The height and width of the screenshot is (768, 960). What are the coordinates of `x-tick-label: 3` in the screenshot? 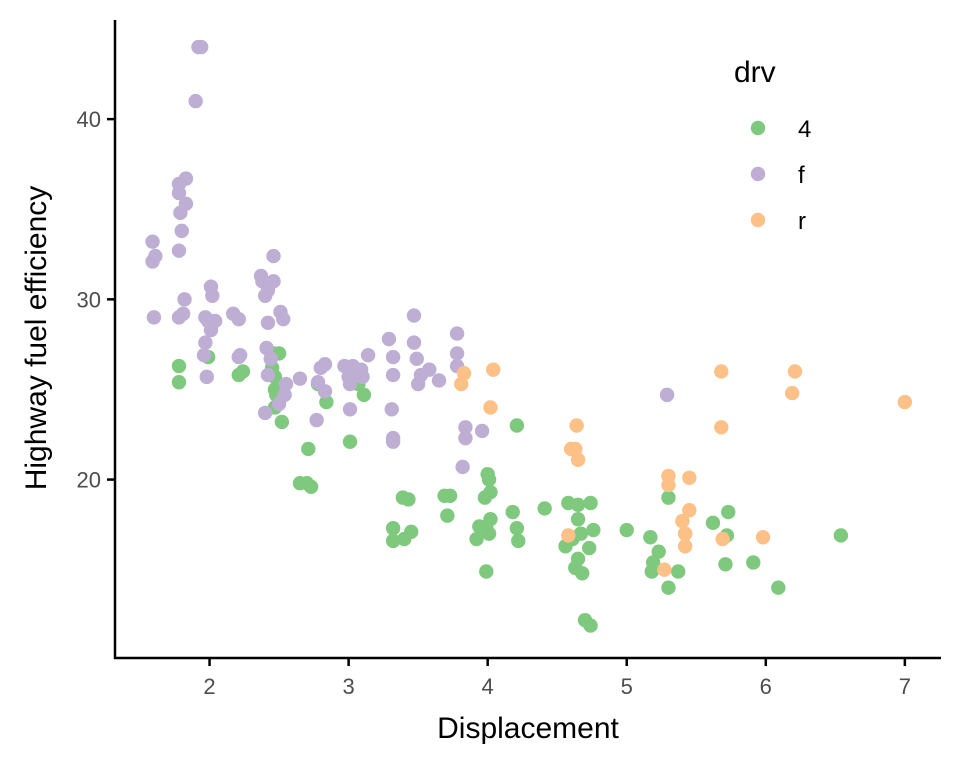 It's located at (348, 686).